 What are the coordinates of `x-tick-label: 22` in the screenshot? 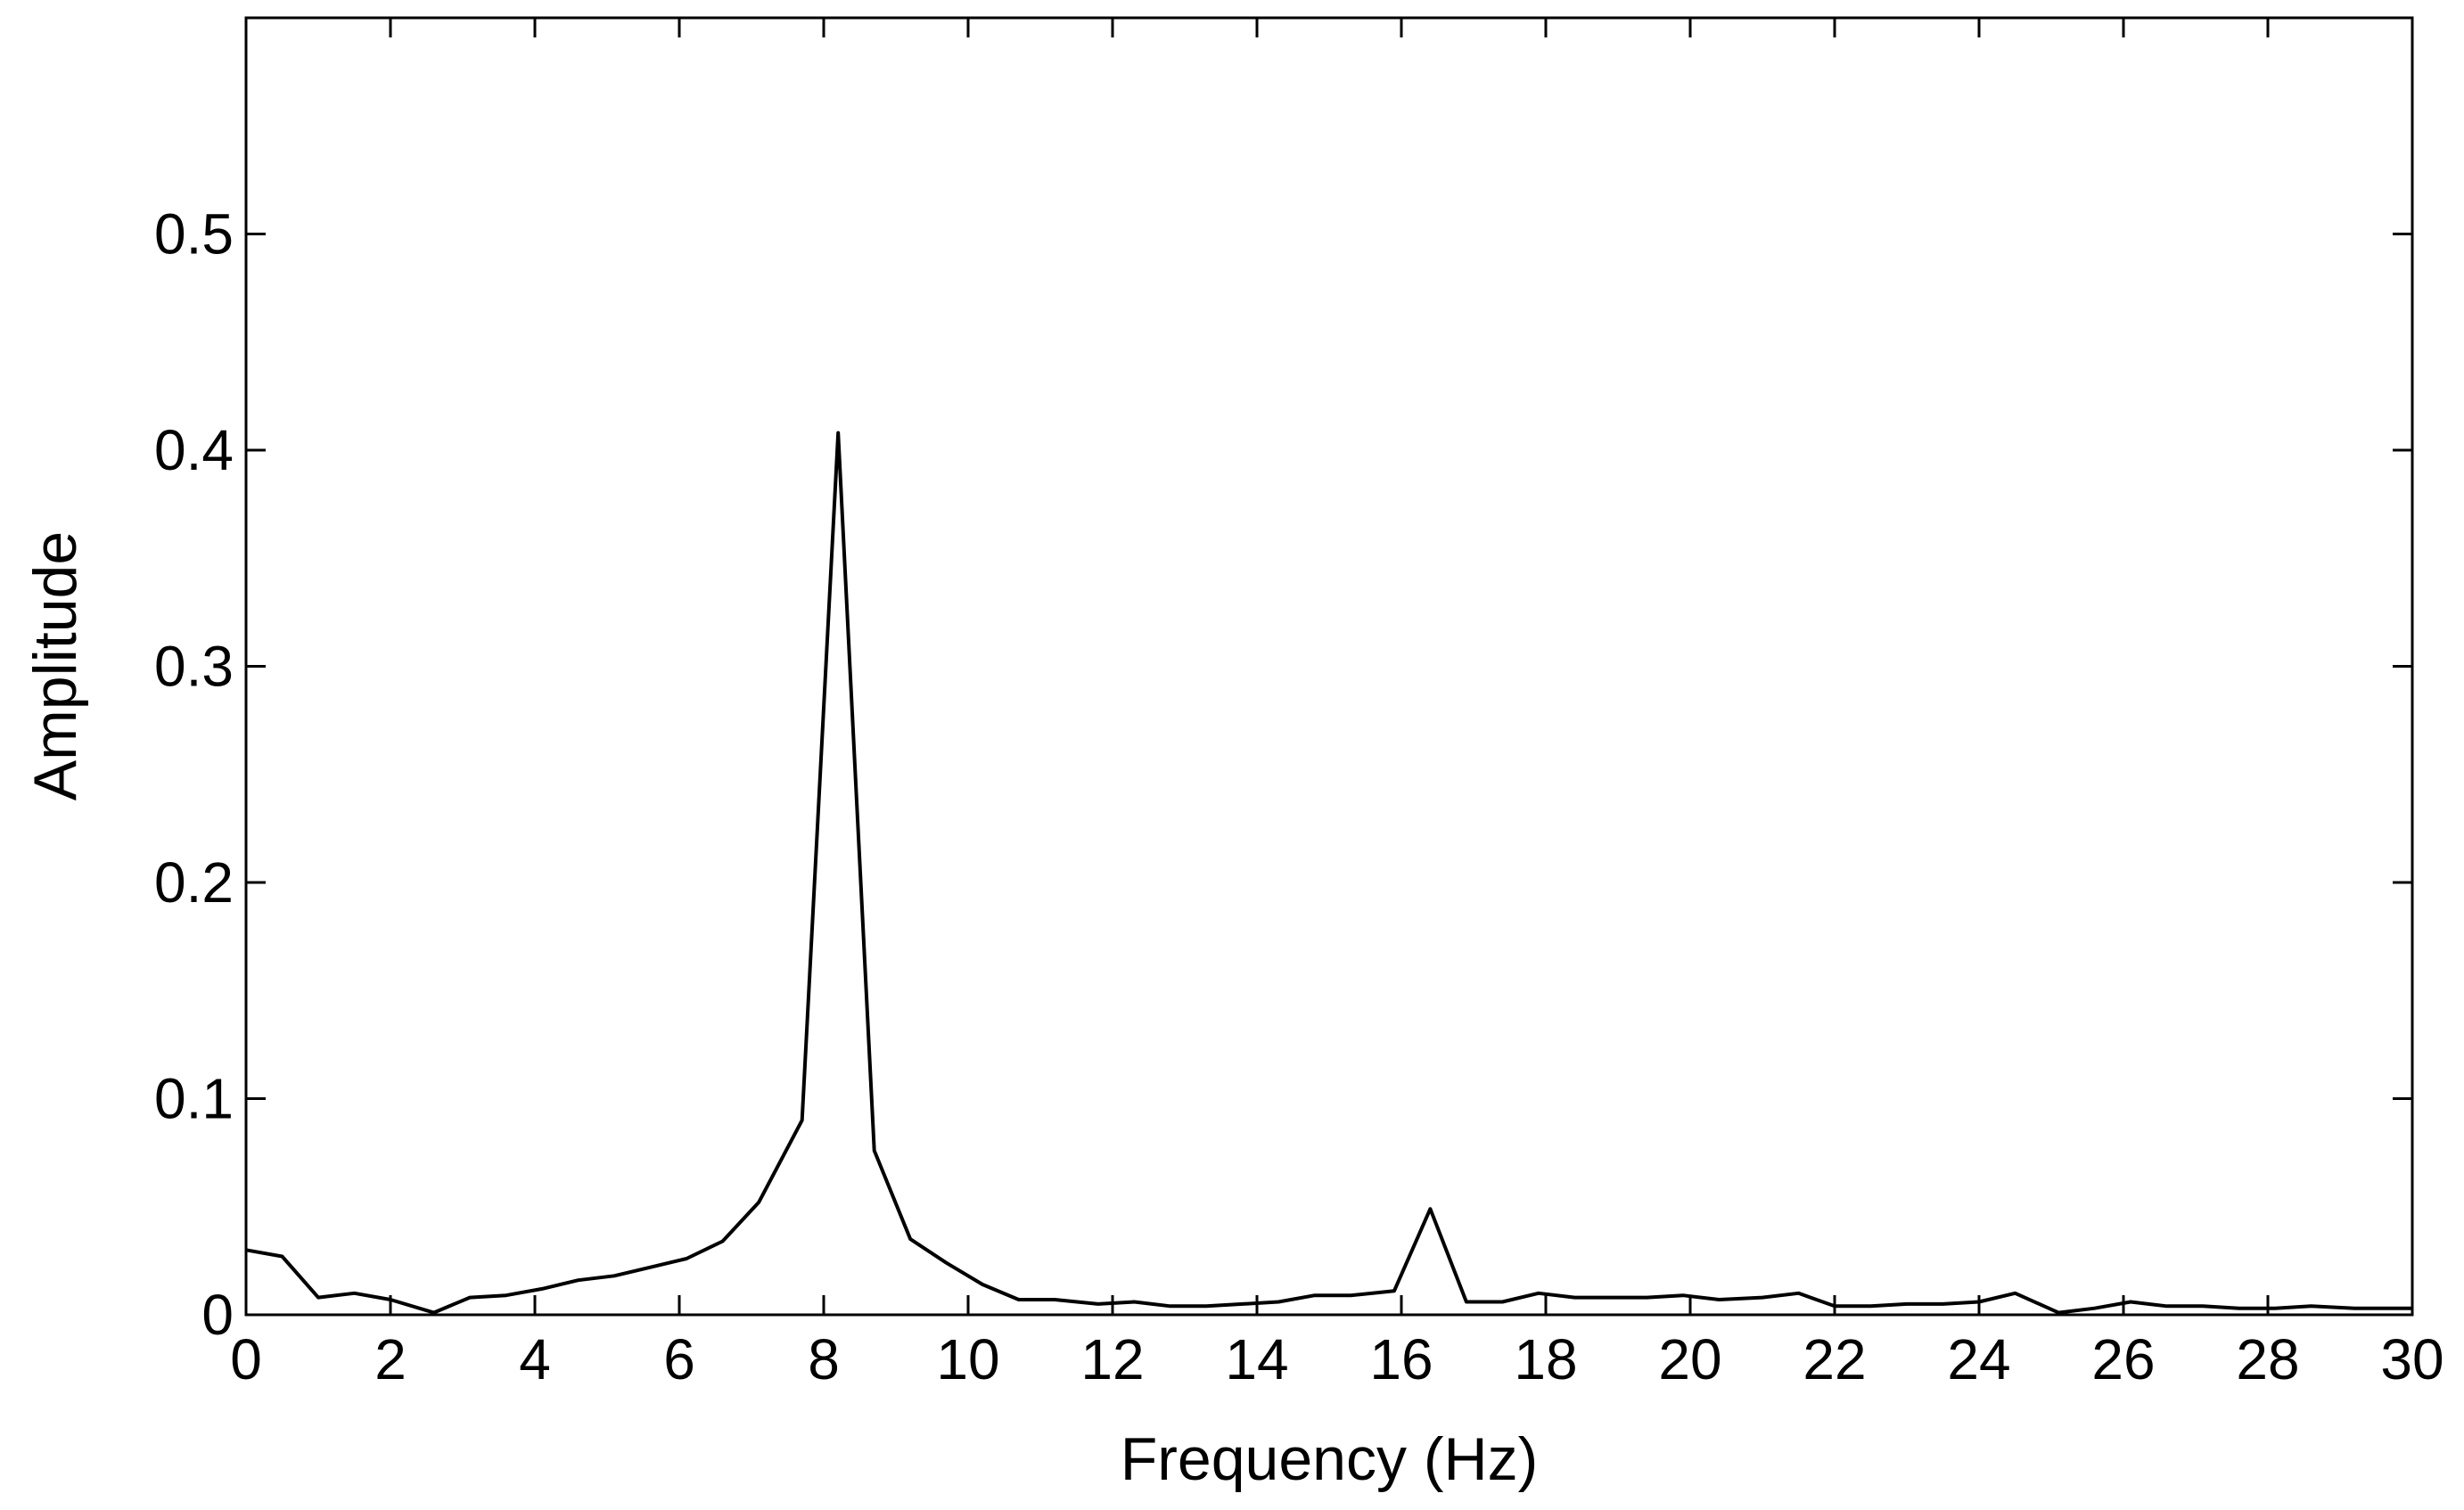 It's located at (1834, 1359).